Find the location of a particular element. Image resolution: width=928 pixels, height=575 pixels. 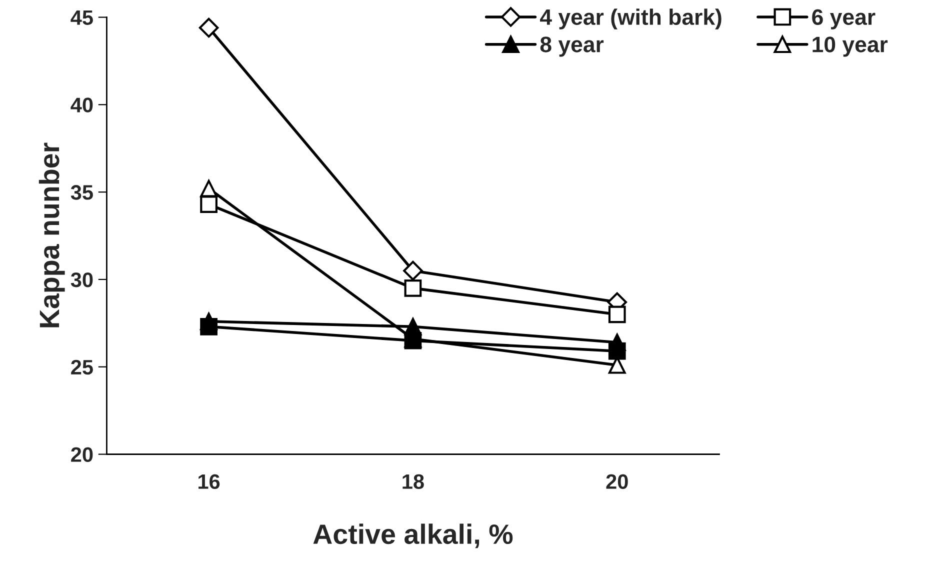

y-tick-label: 35 is located at coordinates (81, 192).